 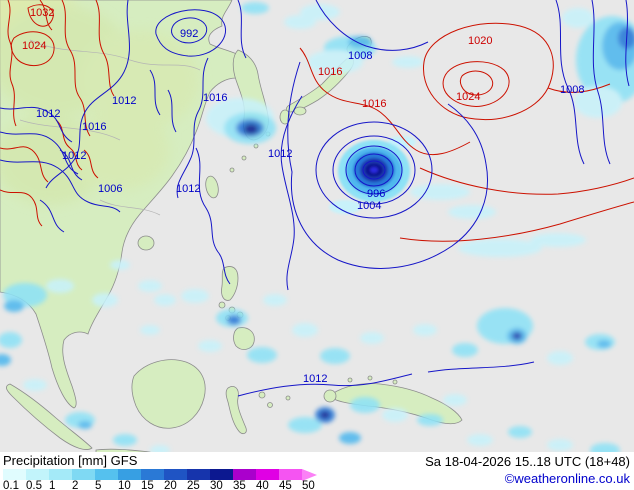 I want to click on scale-tick-label: 50, so click(x=308, y=485).